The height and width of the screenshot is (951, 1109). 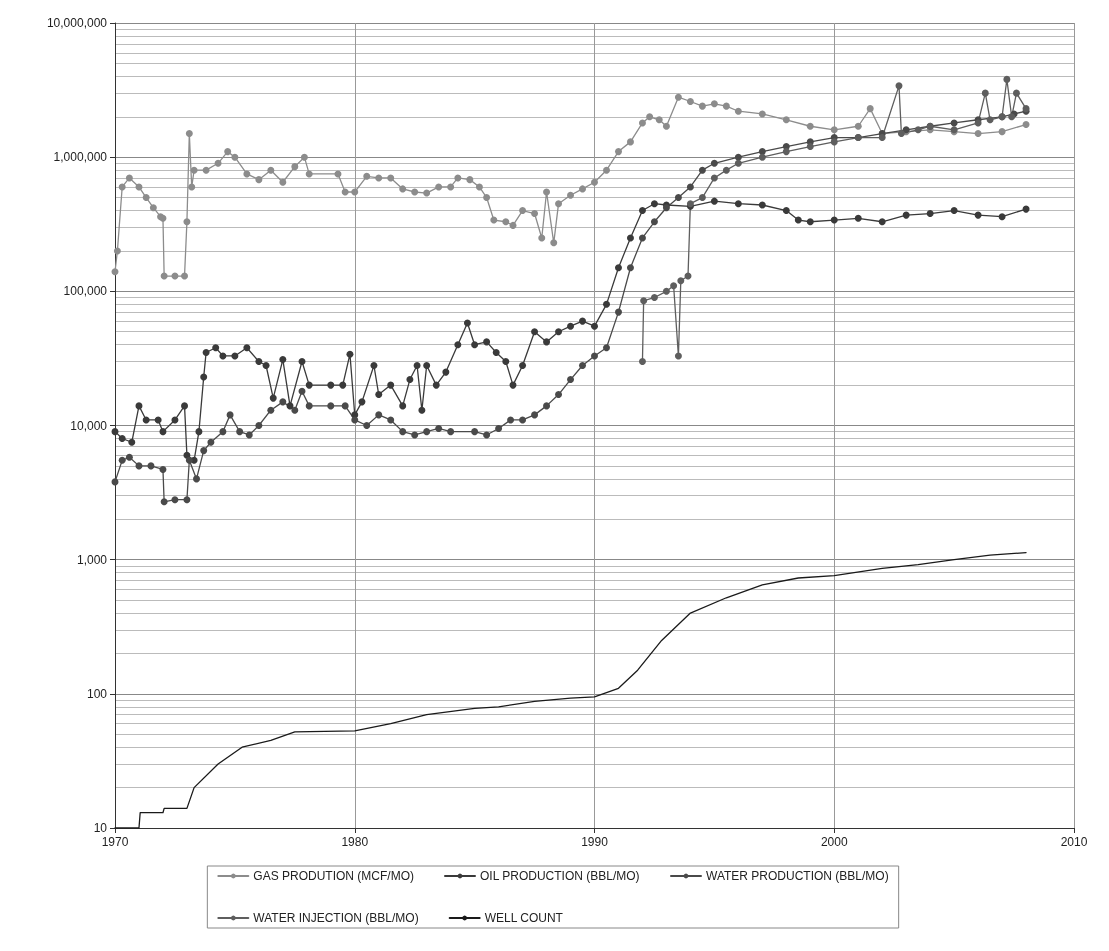 I want to click on y-tick-label: 100, so click(x=97, y=693).